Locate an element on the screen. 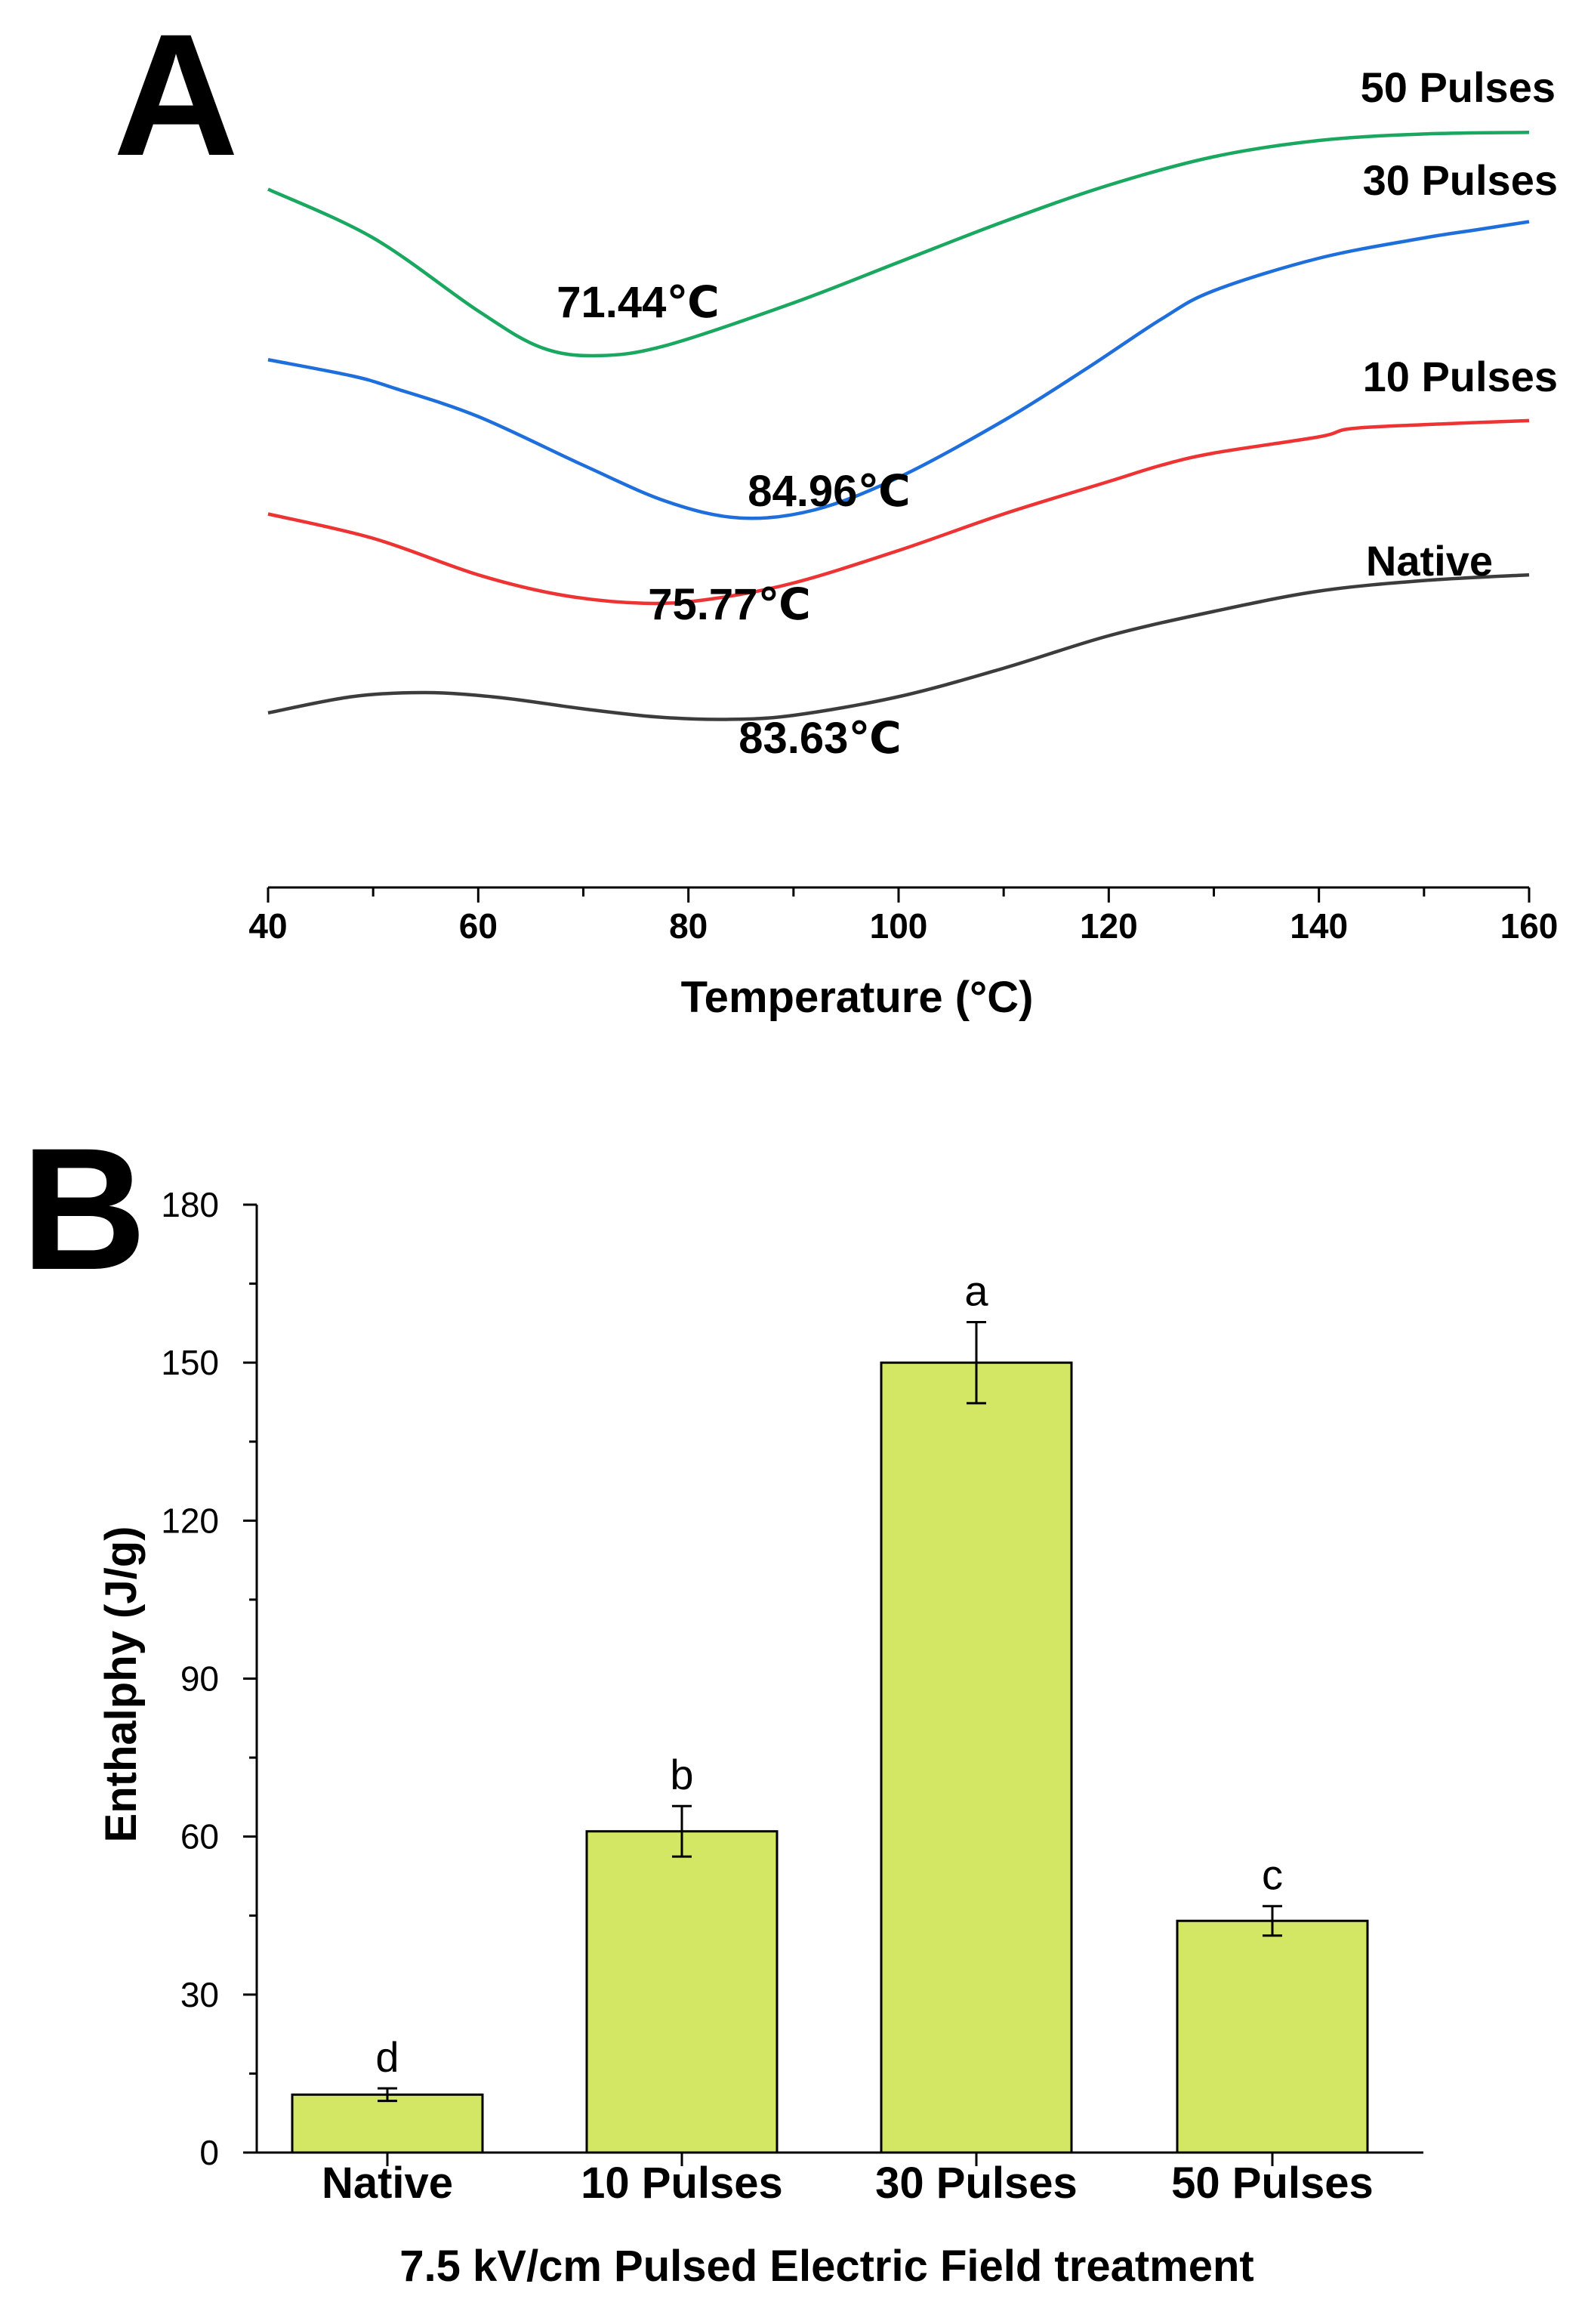 The width and height of the screenshot is (1588, 2324). y-tick-label: 60 is located at coordinates (199, 1837).